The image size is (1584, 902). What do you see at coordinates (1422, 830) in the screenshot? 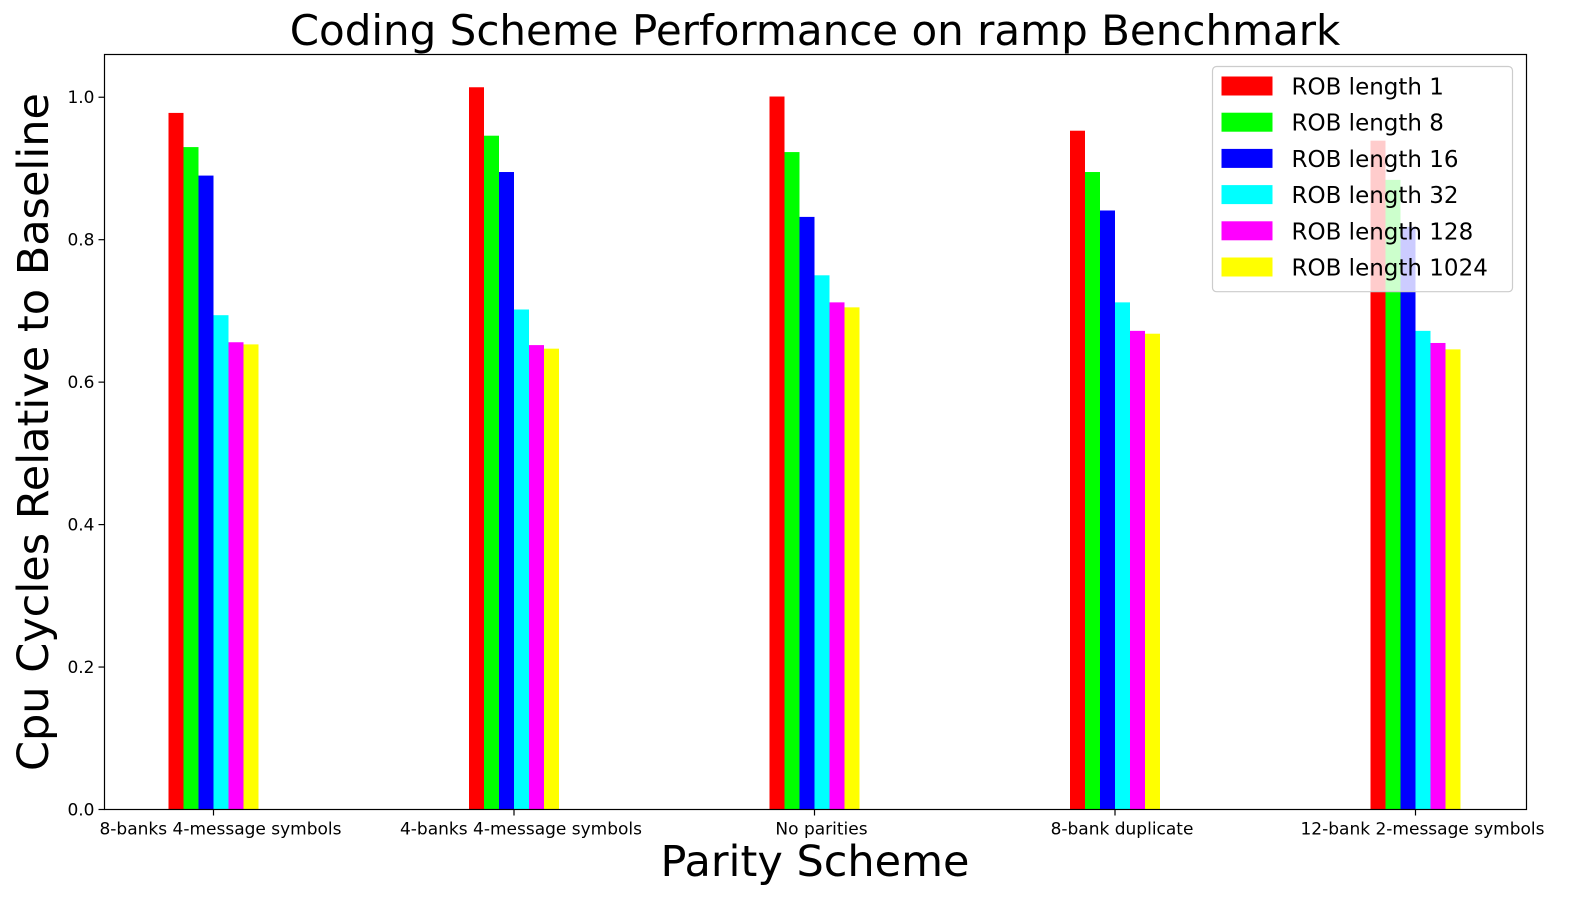
I see `x-tick-label: 12-bank 2-message symbols` at bounding box center [1422, 830].